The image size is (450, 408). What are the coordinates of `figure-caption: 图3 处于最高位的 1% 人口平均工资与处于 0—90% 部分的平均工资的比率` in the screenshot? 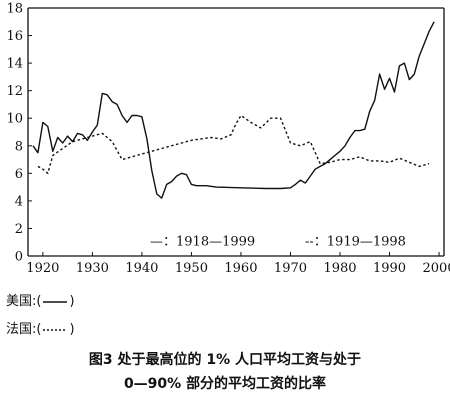 It's located at (225, 372).